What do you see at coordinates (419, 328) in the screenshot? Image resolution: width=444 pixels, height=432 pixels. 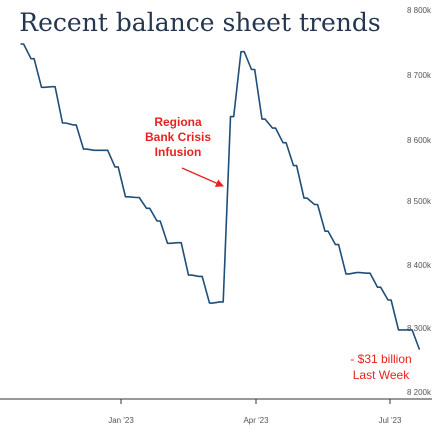 I see `y-tick-label: 8 300k` at bounding box center [419, 328].